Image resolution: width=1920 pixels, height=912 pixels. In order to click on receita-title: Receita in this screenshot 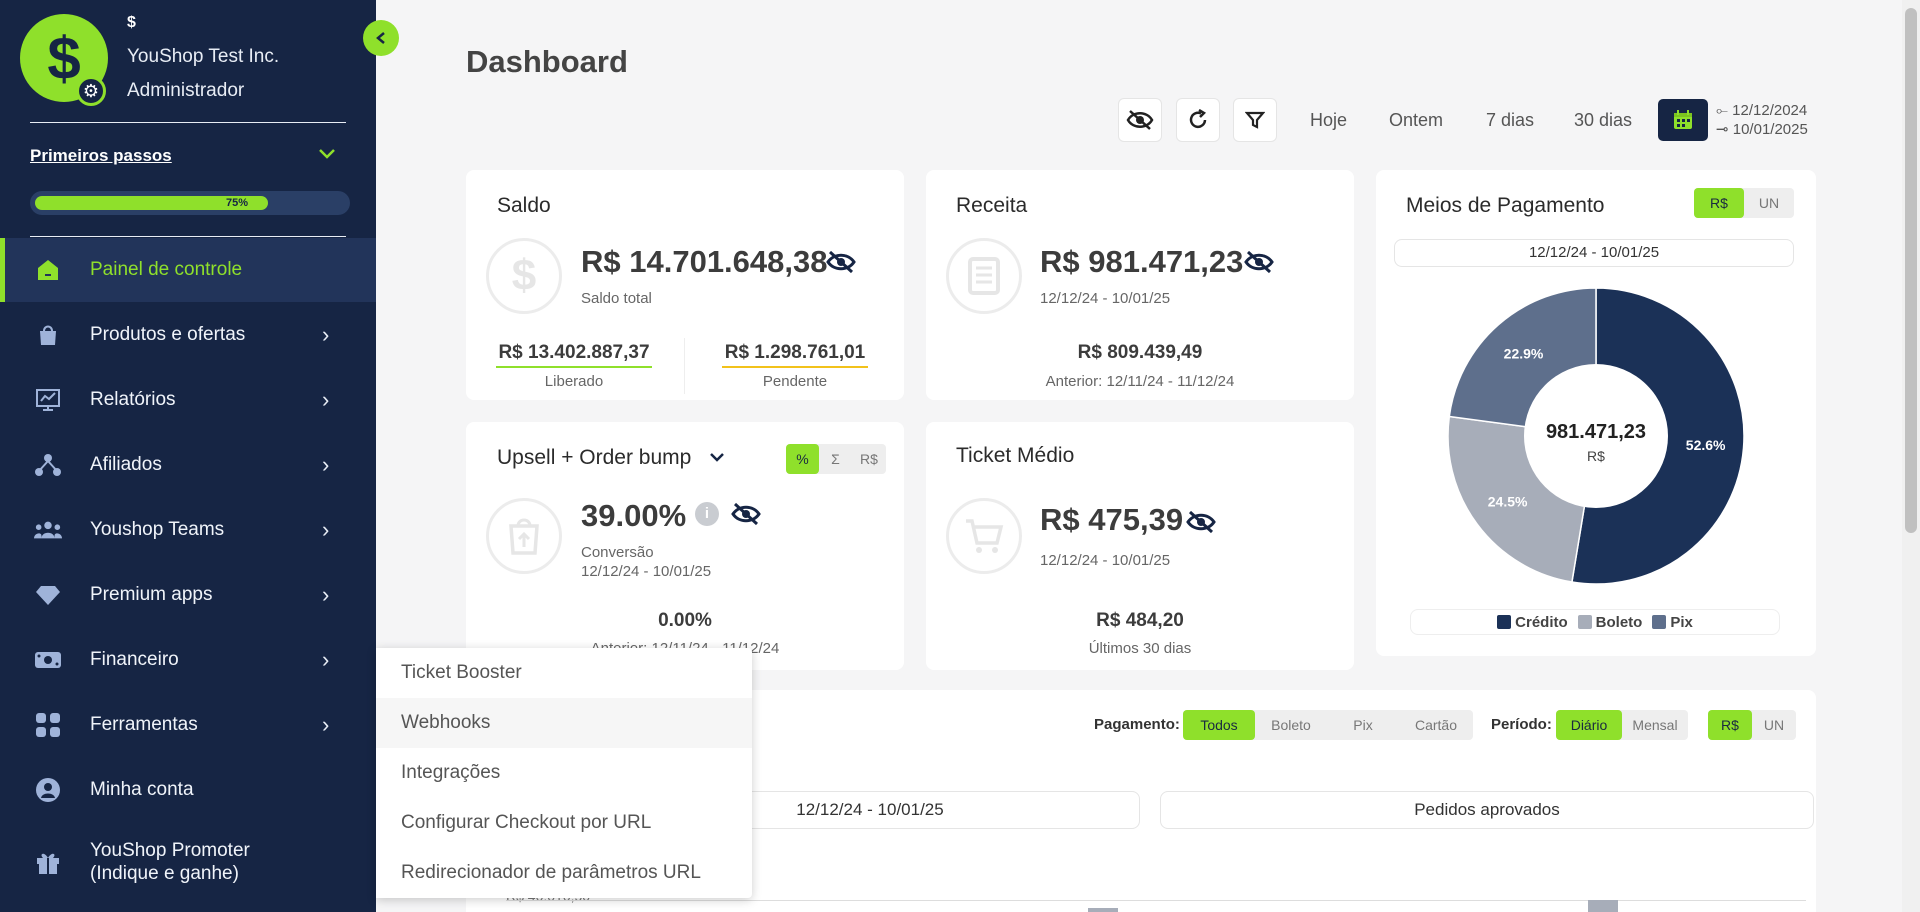, I will do `click(992, 205)`.